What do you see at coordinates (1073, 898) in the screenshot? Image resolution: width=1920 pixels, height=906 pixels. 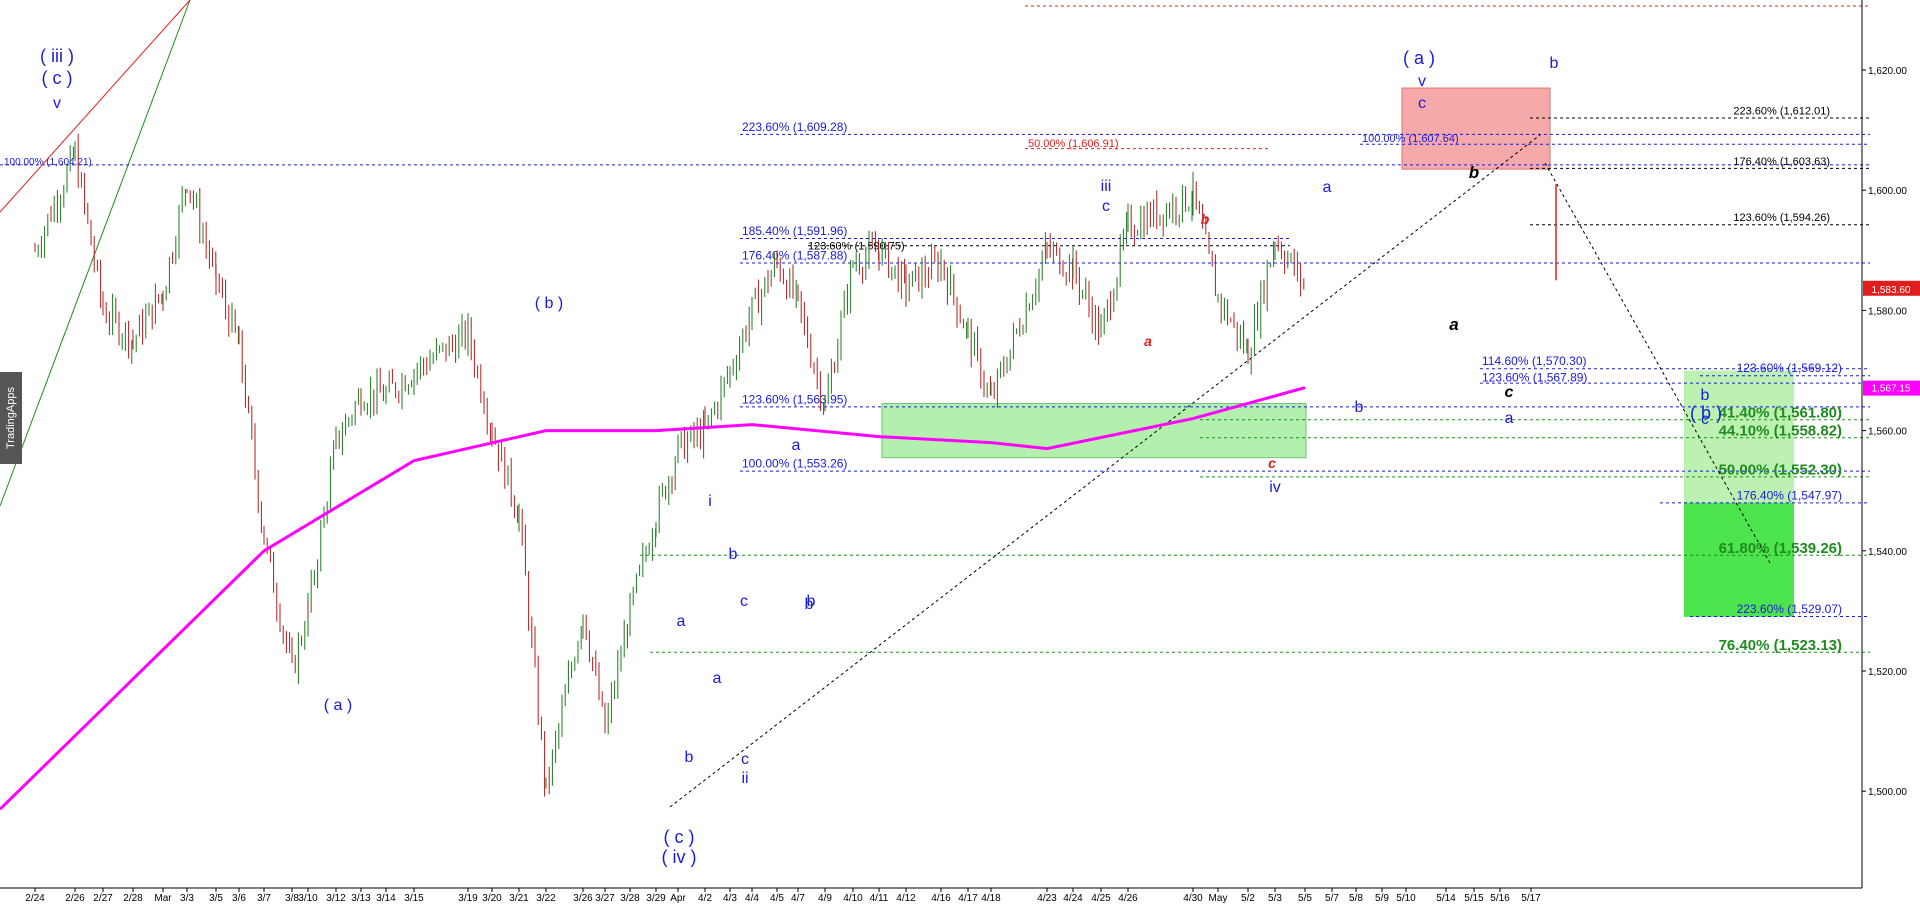 I see `date-tick-label: 4/24` at bounding box center [1073, 898].